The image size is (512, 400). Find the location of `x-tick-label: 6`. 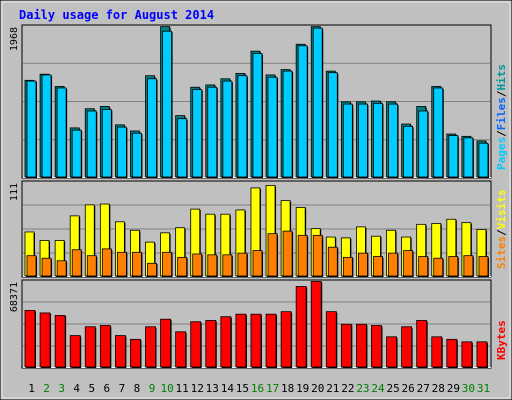

x-tick-label: 6 is located at coordinates (107, 388).